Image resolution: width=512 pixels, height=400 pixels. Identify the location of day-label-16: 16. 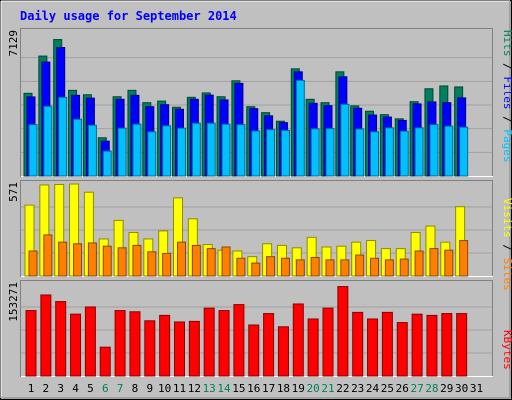
(253, 388).